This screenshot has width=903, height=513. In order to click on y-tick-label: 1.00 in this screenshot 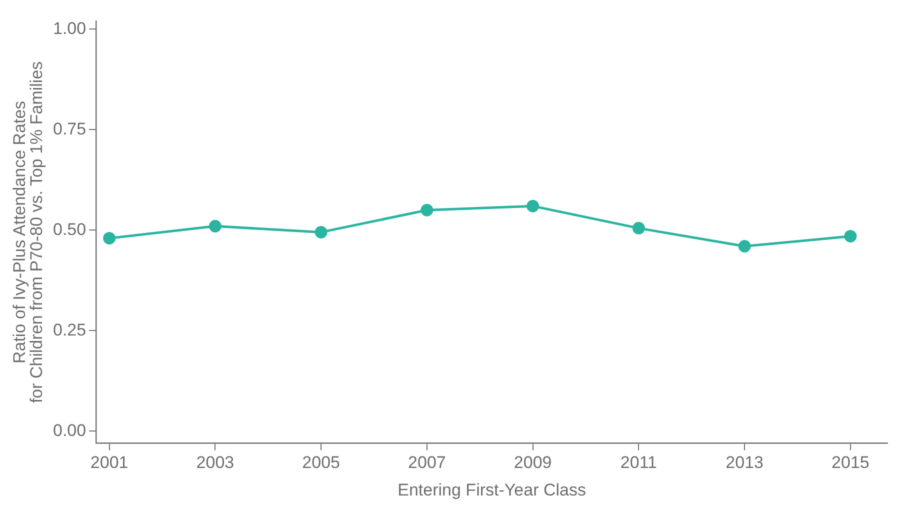, I will do `click(69, 28)`.